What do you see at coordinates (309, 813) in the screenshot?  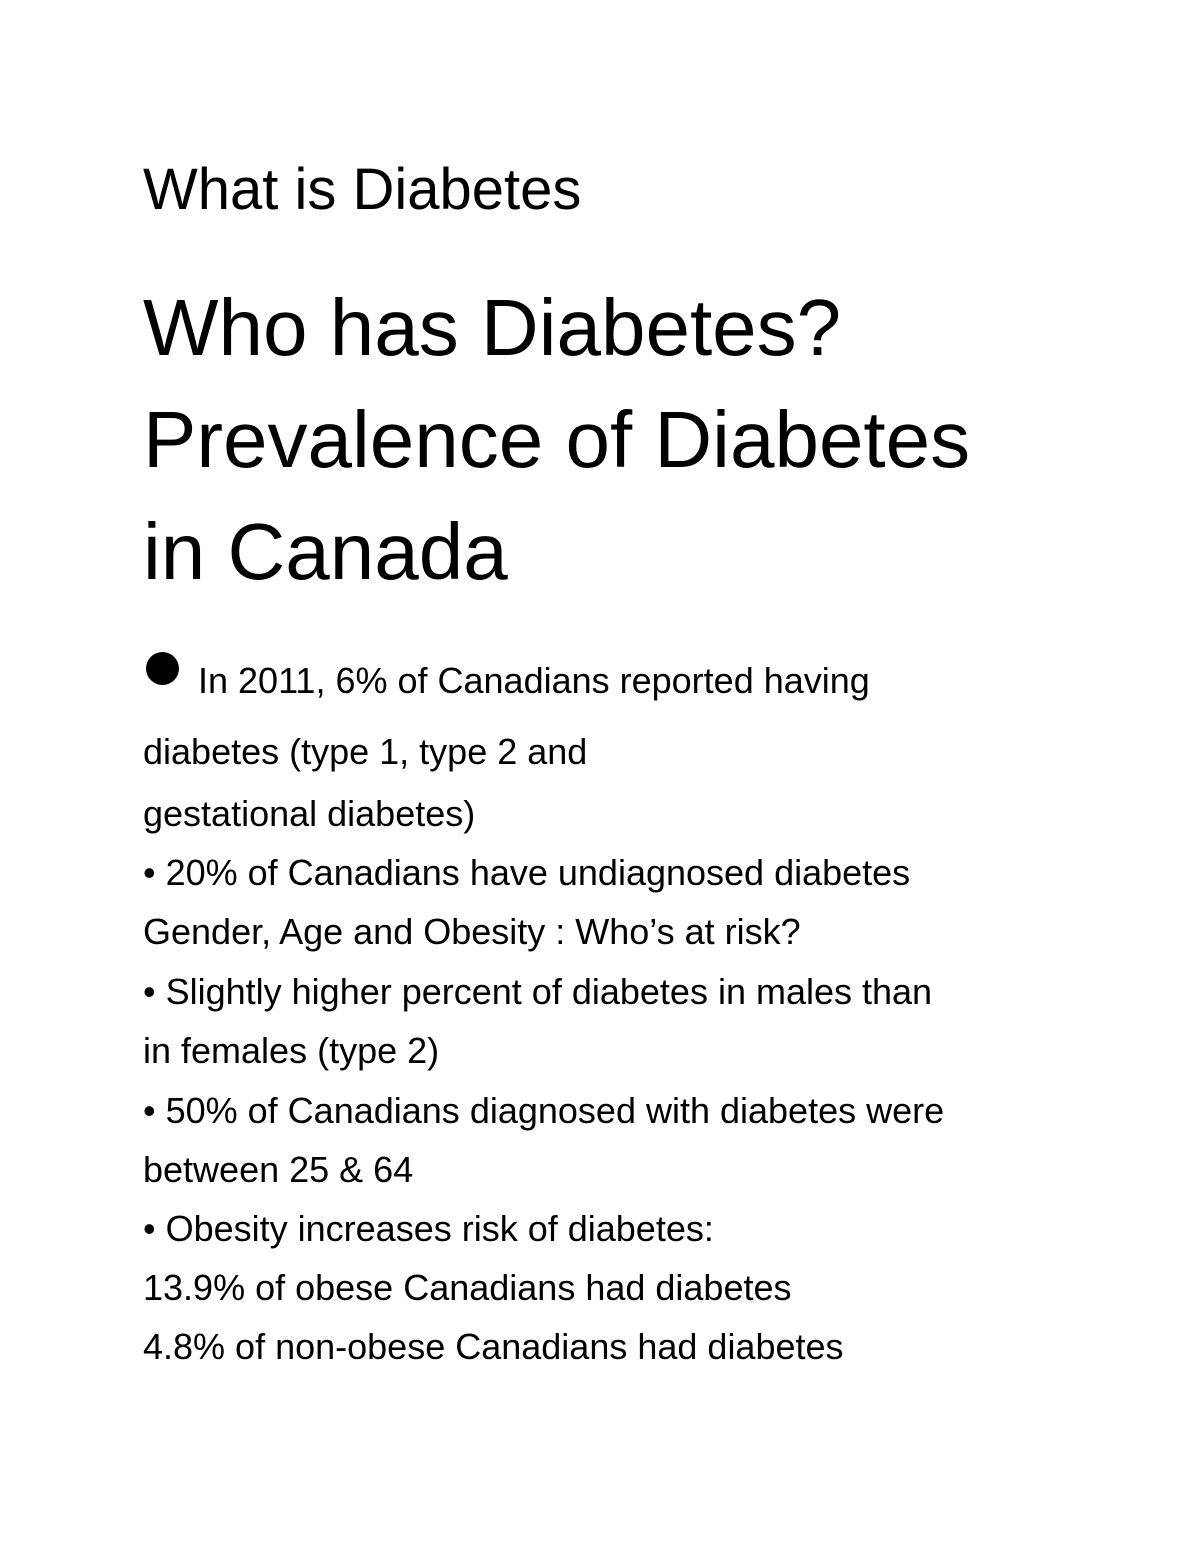 I see `body-line-2: gestational diabetes)` at bounding box center [309, 813].